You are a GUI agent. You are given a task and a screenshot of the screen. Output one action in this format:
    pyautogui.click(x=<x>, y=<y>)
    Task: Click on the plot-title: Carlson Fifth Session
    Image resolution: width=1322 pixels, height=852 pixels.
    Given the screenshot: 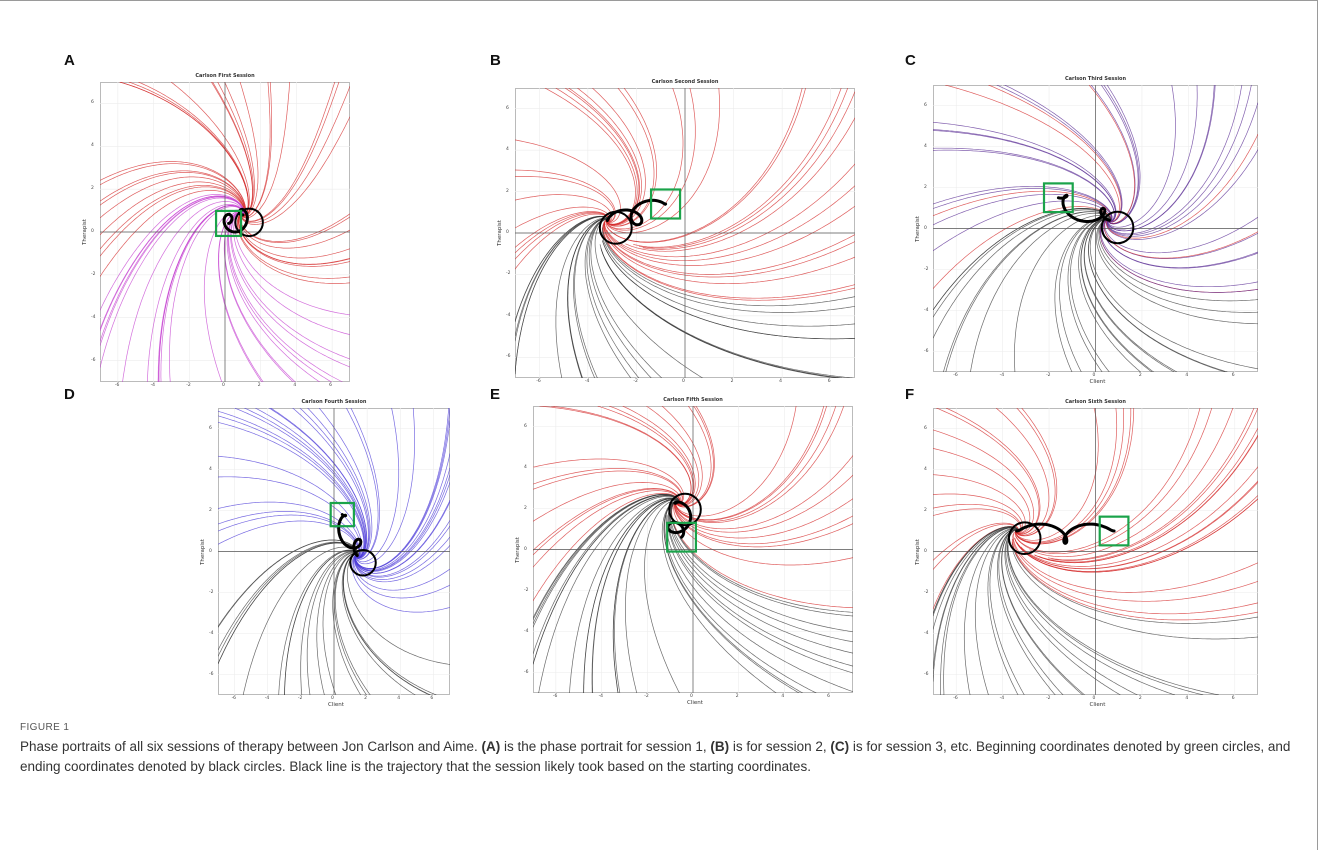 What is the action you would take?
    pyautogui.click(x=693, y=400)
    